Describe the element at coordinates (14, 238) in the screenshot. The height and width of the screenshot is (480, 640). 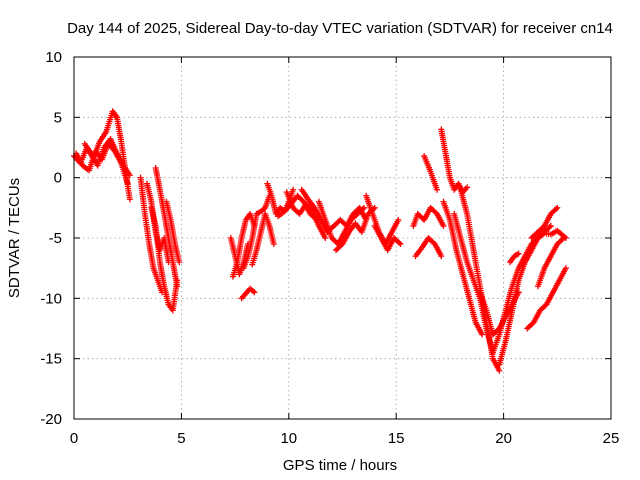
I see `y-axis-label: SDTVAR / TECUs` at that location.